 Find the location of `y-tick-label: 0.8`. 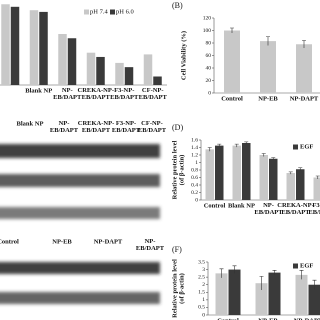

y-tick-label: 0.8 is located at coordinates (194, 170).